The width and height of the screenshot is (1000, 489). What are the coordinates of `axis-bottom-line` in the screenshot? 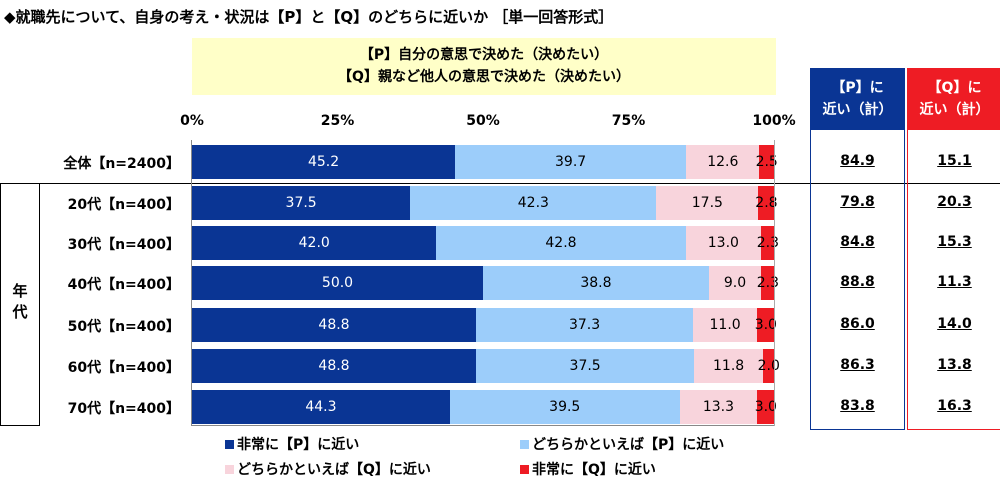 It's located at (483, 425).